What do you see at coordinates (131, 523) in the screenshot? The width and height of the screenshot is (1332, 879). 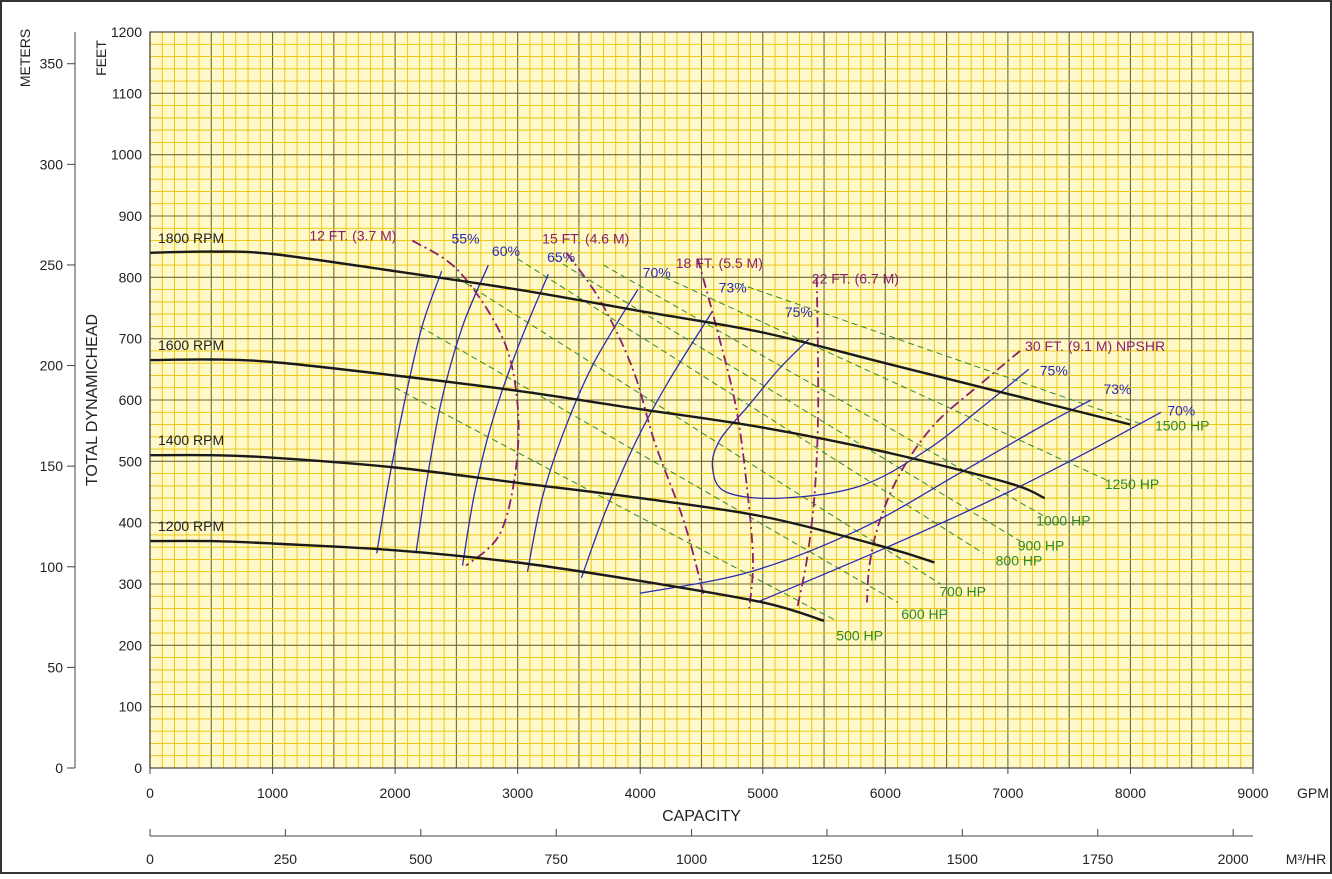 I see `y-tick-label: 400` at bounding box center [131, 523].